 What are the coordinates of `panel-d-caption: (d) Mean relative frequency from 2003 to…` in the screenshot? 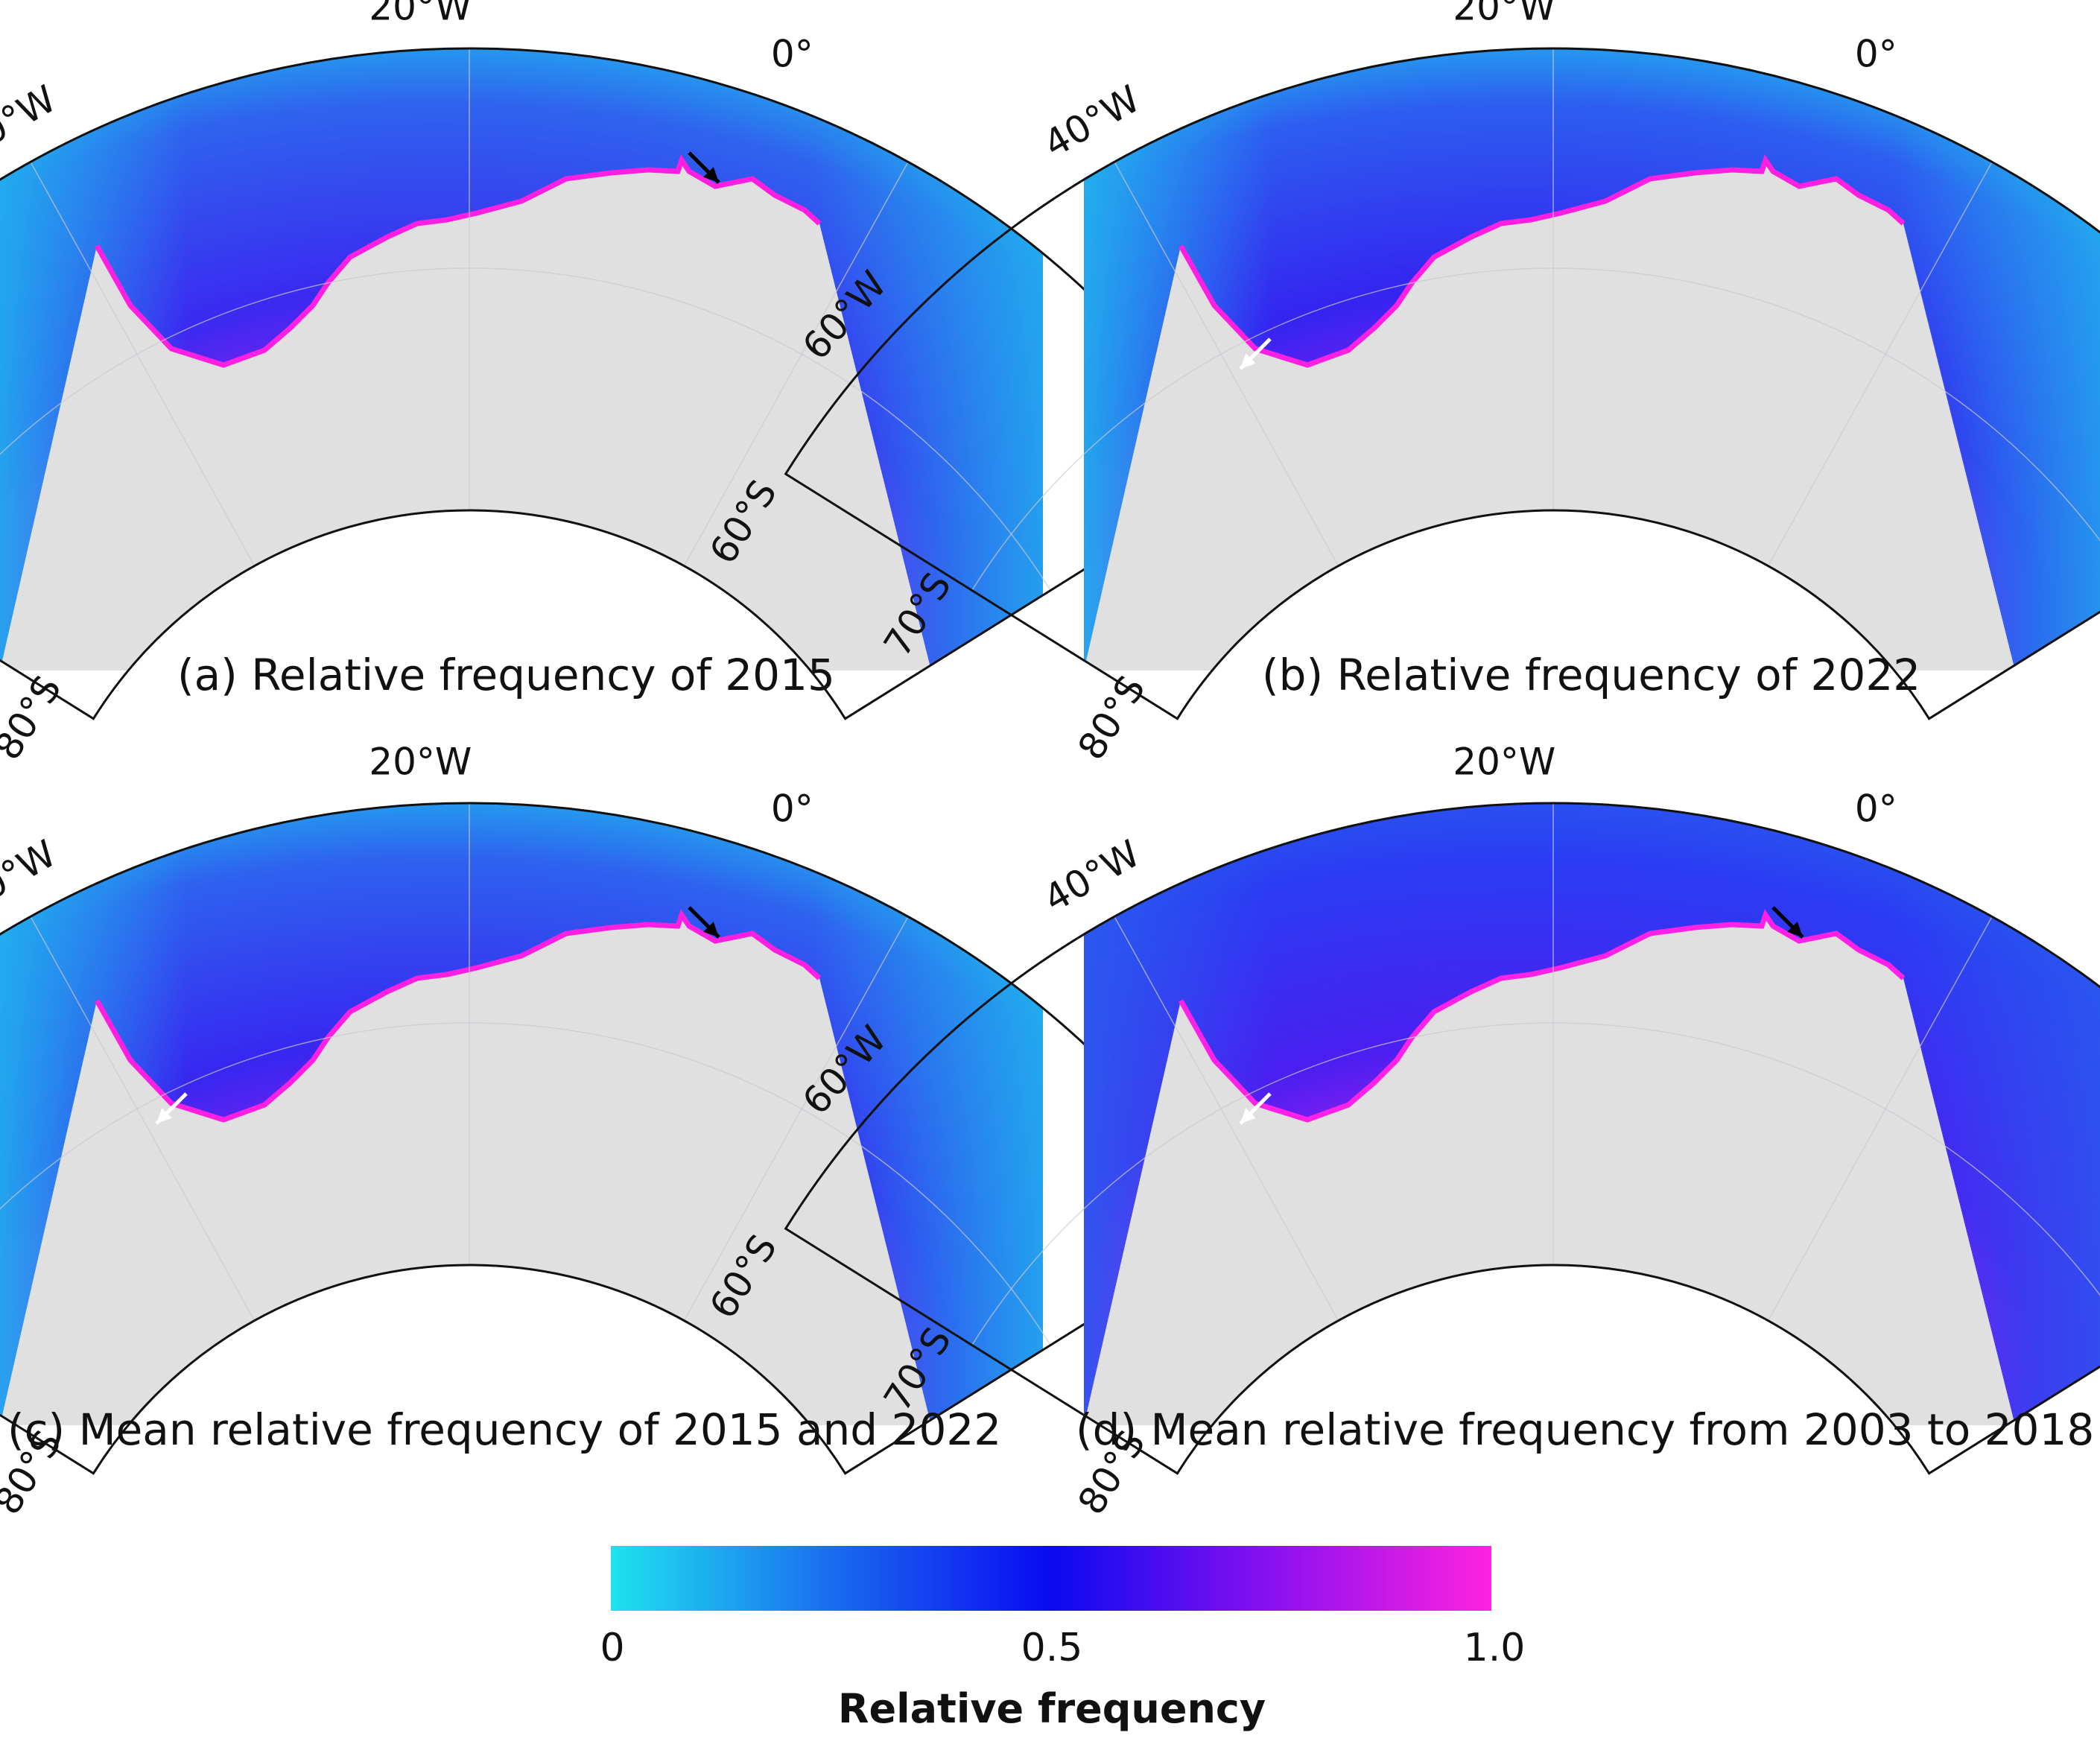 It's located at (1586, 1430).